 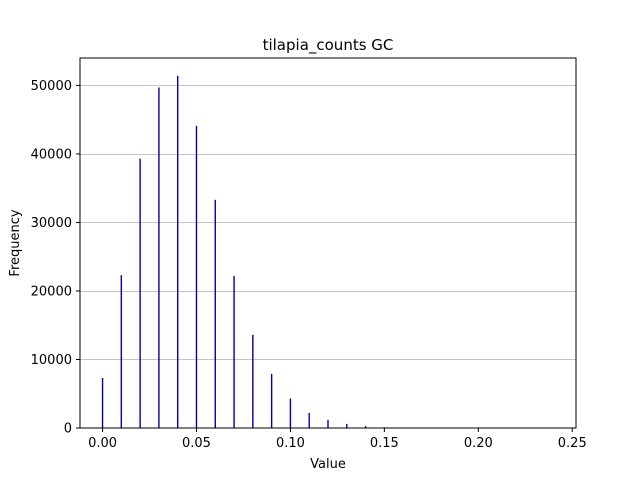 I want to click on y-tick-label: 50000, so click(x=51, y=86).